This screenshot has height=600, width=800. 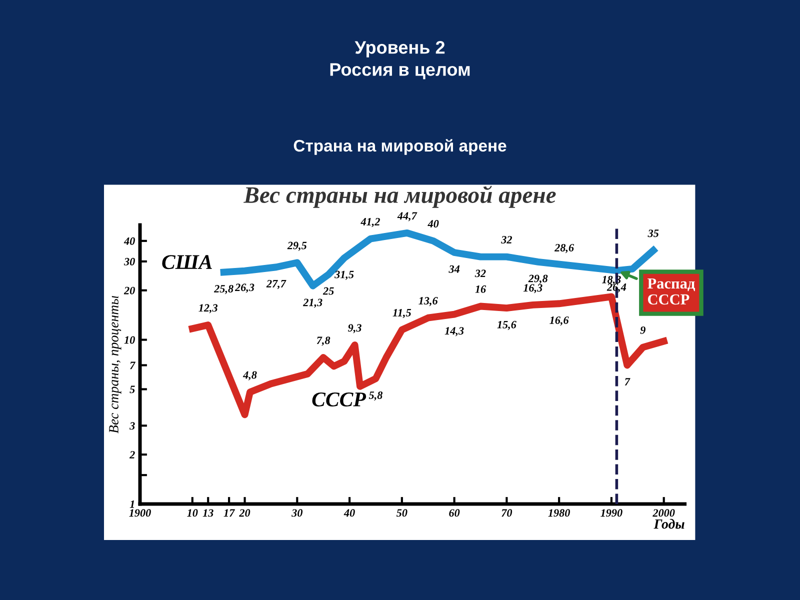 I want to click on data-label: 28,6, so click(x=564, y=249).